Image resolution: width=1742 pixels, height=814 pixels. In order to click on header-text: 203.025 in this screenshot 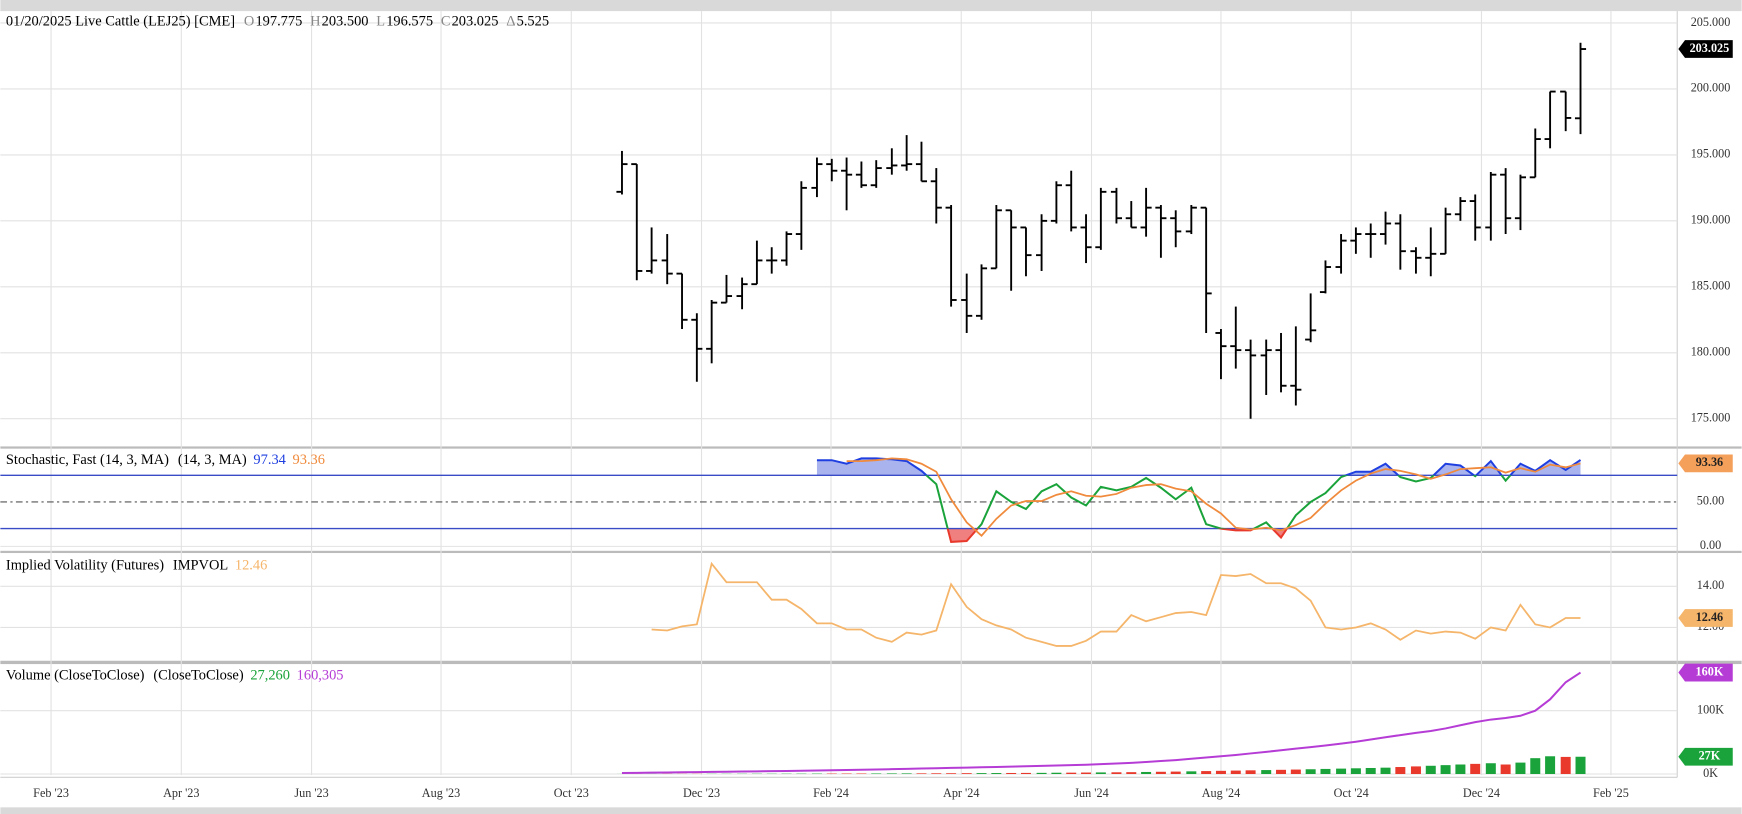, I will do `click(475, 22)`.